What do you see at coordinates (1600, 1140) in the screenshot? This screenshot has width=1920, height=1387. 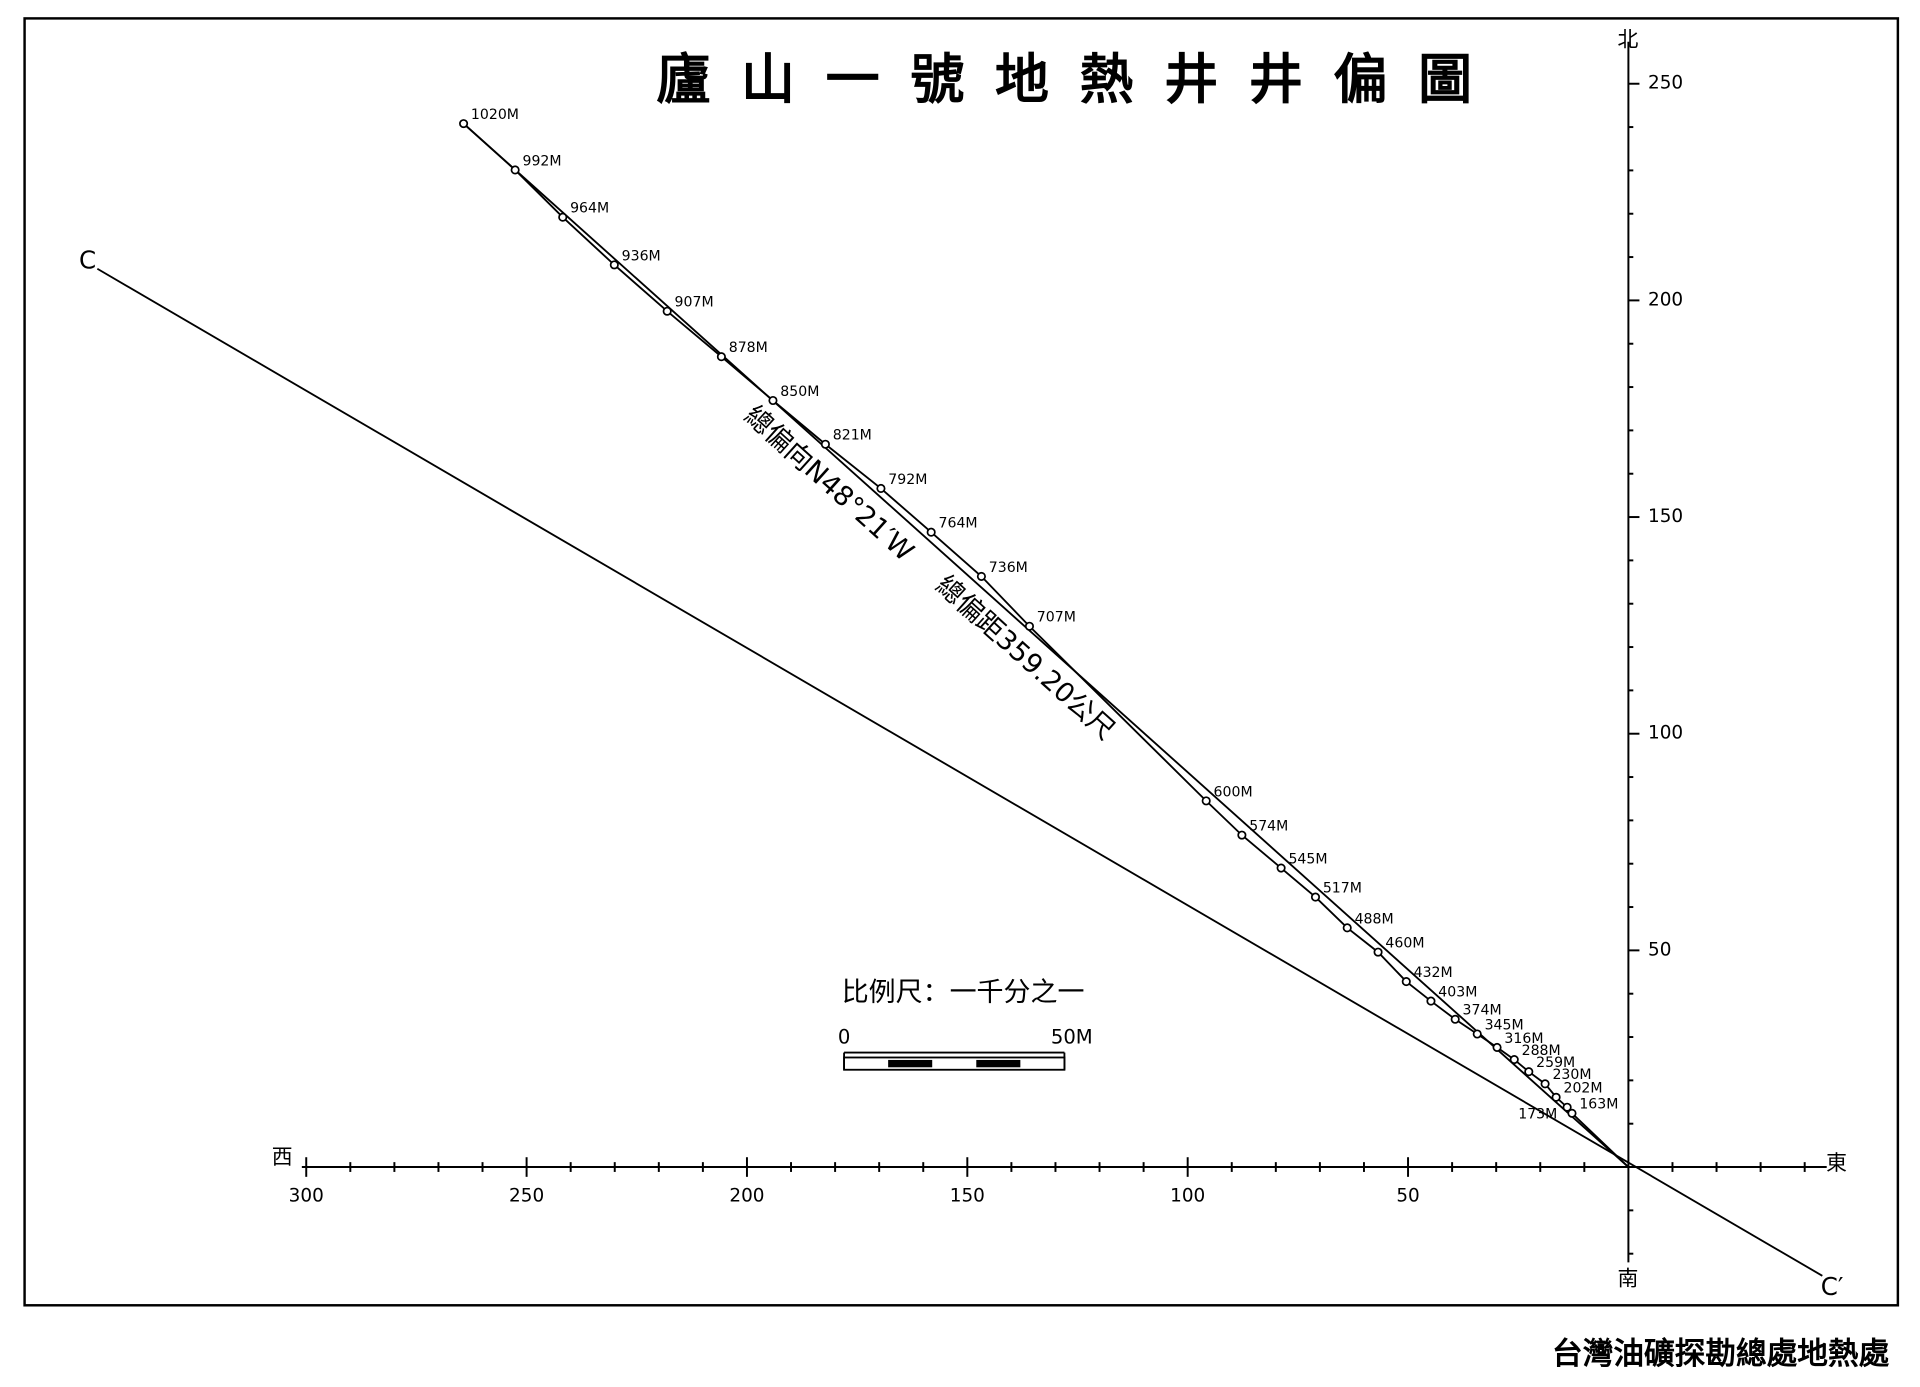 I see `trajectory-start` at bounding box center [1600, 1140].